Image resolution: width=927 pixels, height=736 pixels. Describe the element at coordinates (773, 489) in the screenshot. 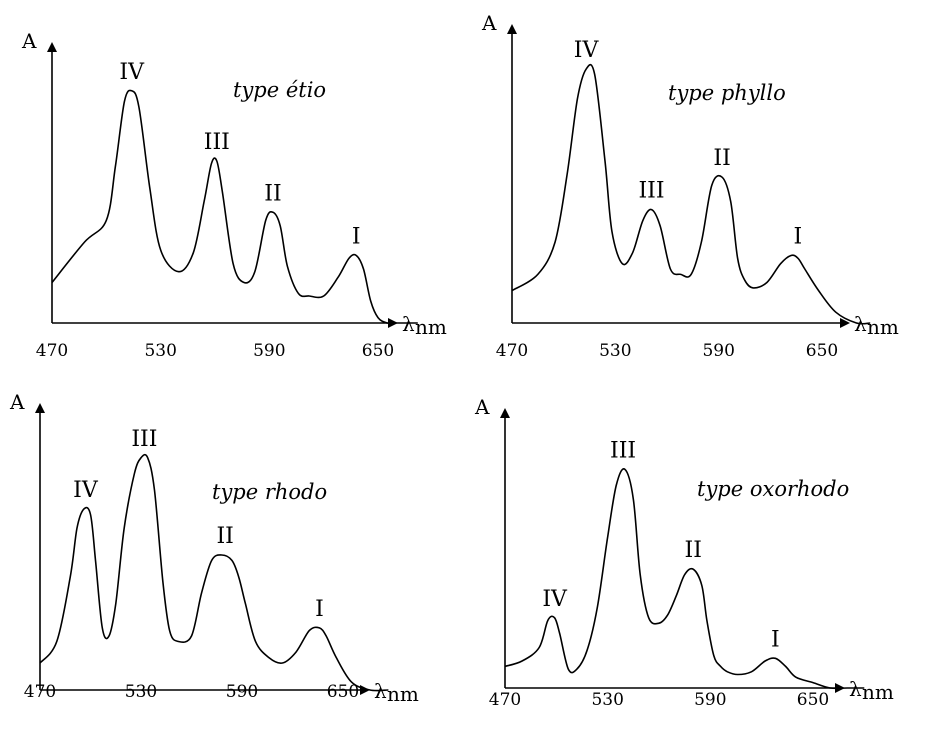

I see `chart-title: type oxorhodo` at that location.